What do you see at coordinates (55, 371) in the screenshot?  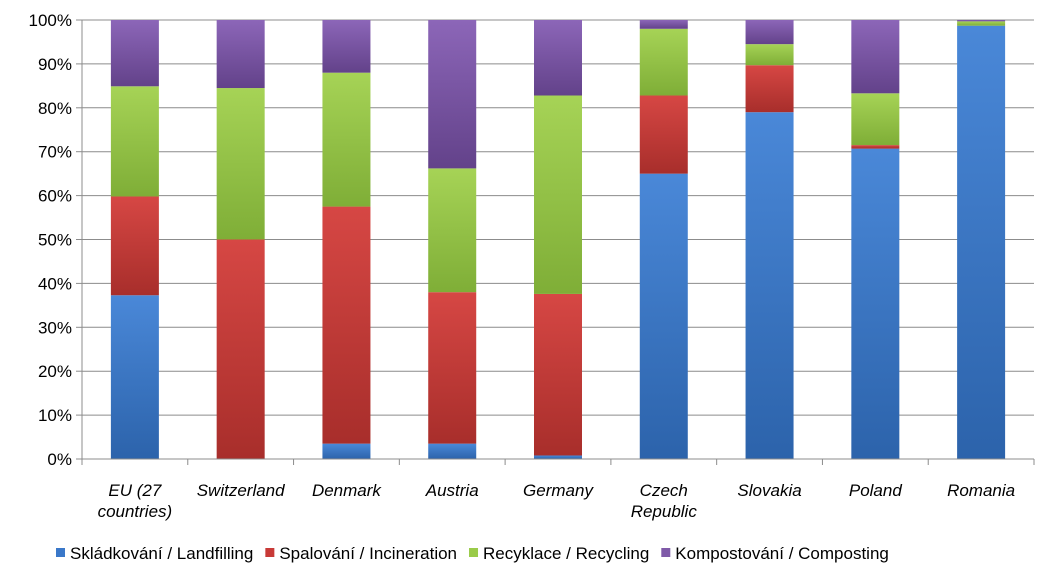 I see `y-tick-label: 20%` at bounding box center [55, 371].